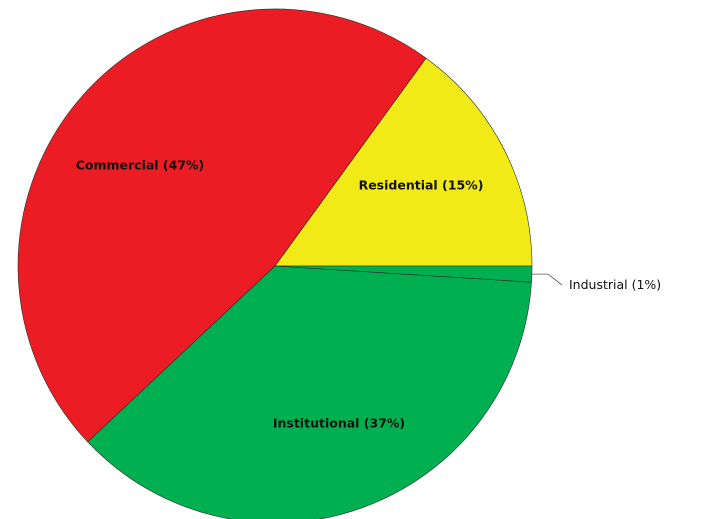 This screenshot has height=519, width=712. What do you see at coordinates (403, 162) in the screenshot?
I see `pie-slice-residential` at bounding box center [403, 162].